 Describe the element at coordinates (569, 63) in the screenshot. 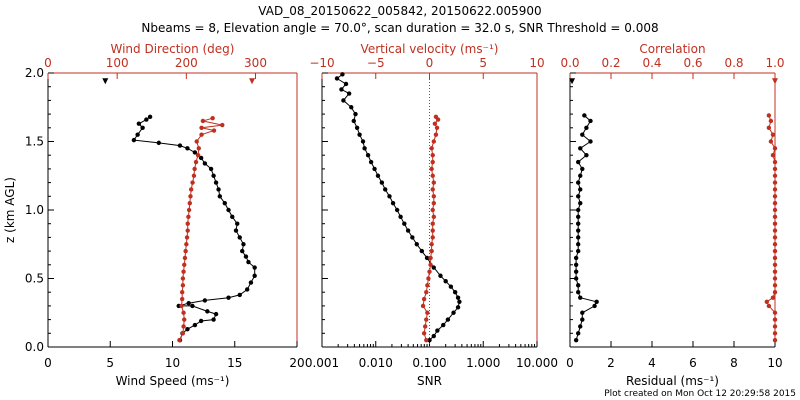

I see `top-tick-label: 0.0` at that location.